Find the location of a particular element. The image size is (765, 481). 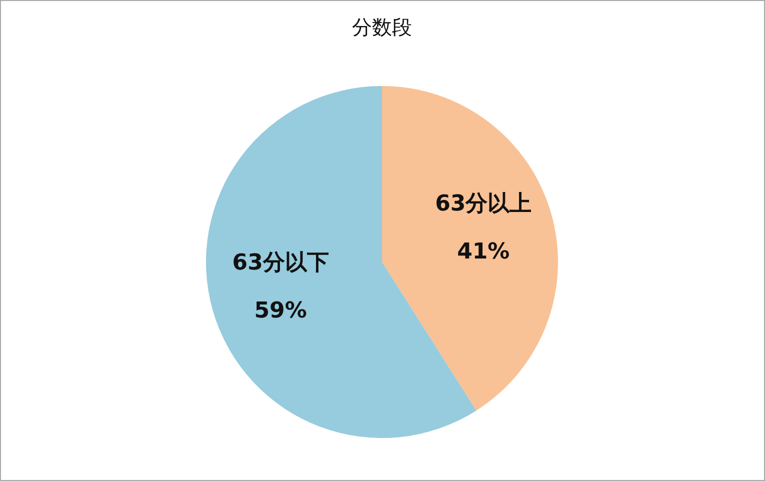

data-label: 41% is located at coordinates (483, 252).